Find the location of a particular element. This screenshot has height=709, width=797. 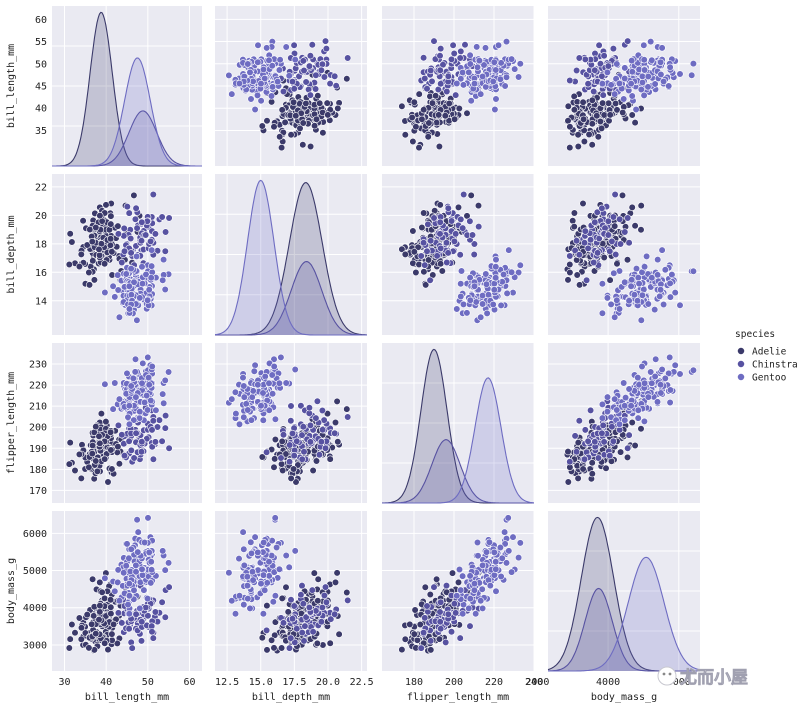

panel-bill_length_mm-vs-bill_length_mm is located at coordinates (127, 86).